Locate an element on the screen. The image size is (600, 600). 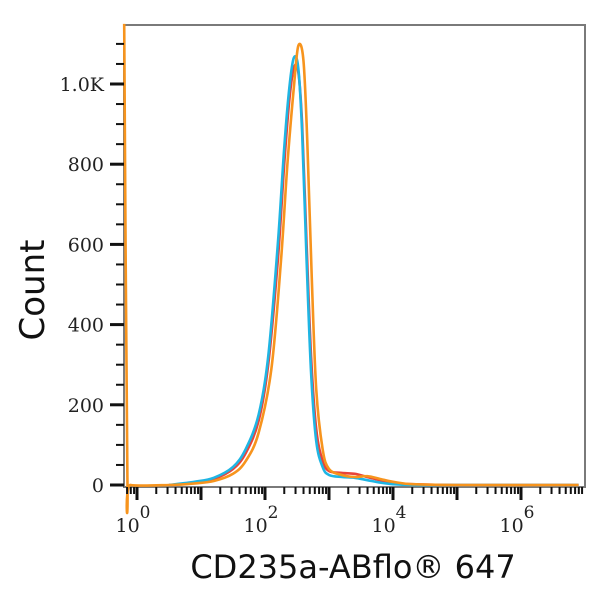
x-axis: 10⁰ 10² 10⁴ 10⁶ is located at coordinates (349, 512).